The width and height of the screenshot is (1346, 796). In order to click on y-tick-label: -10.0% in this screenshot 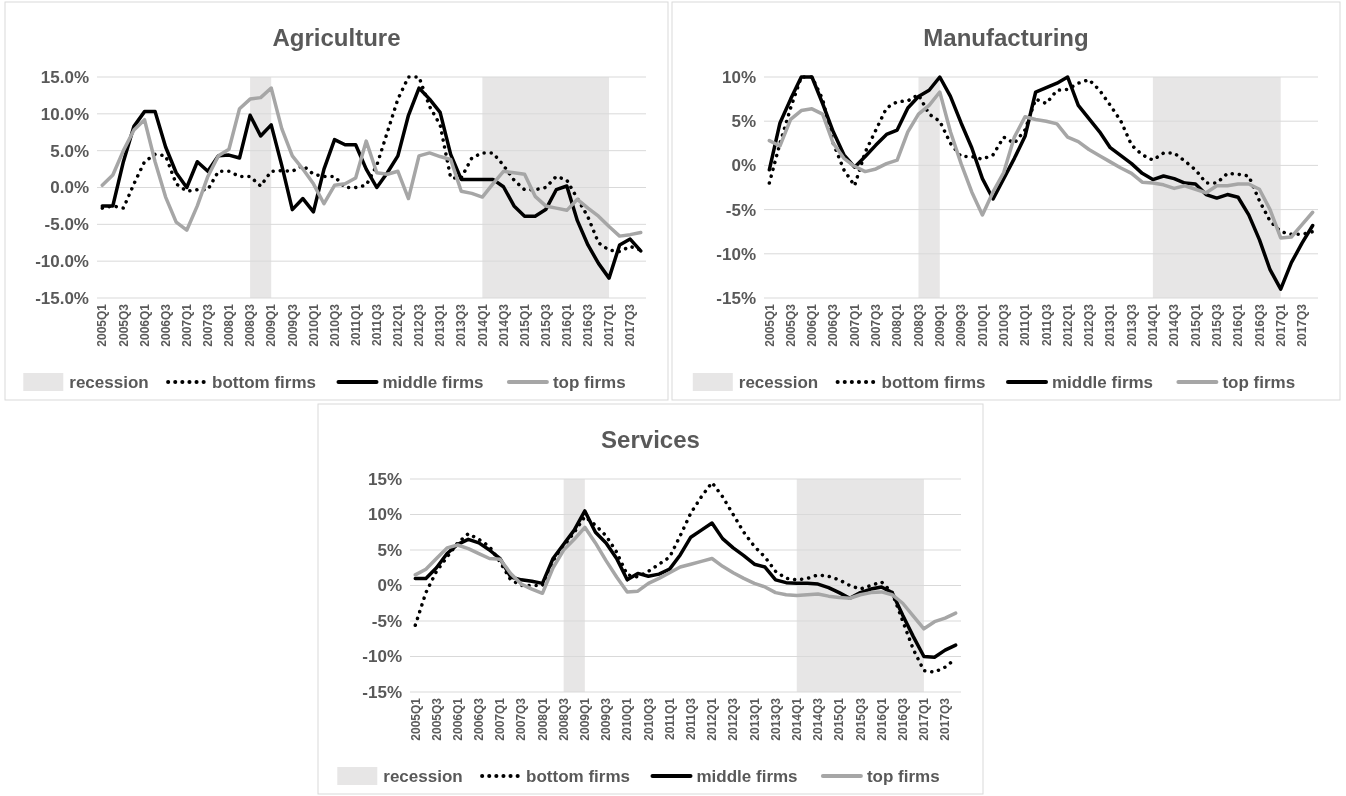, I will do `click(62, 262)`.